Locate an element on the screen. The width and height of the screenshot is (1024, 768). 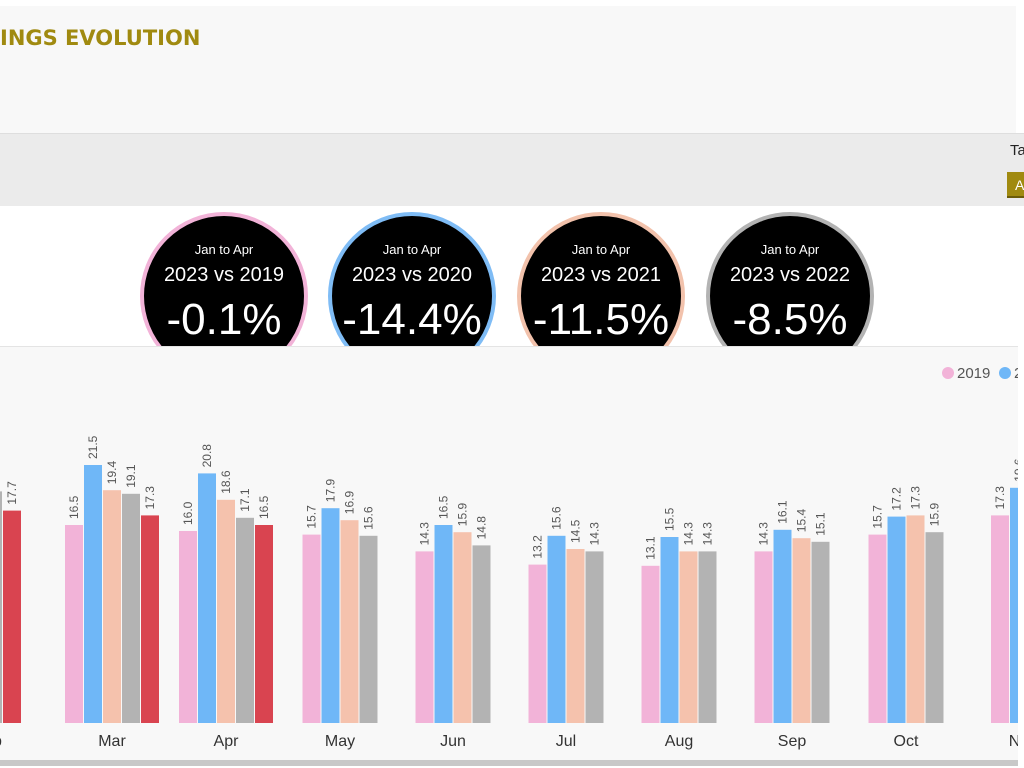
bar-Jun-s2 is located at coordinates (462, 627).